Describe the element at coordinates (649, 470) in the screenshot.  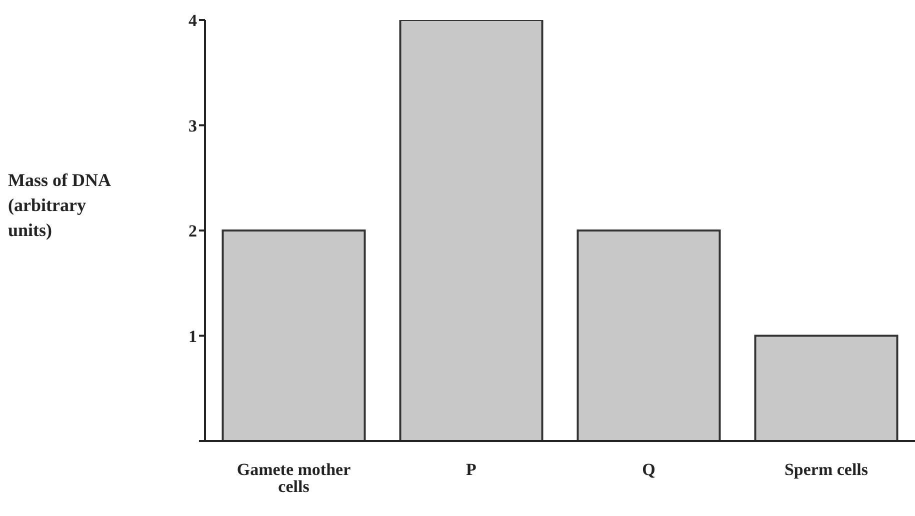
I see `x-tick-label: Q` at that location.